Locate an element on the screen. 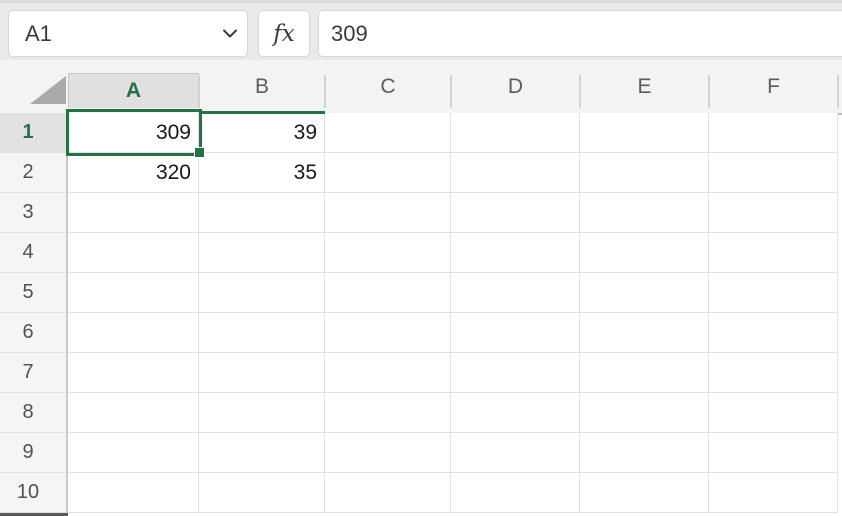 The width and height of the screenshot is (842, 516). cell-C5 is located at coordinates (388, 293).